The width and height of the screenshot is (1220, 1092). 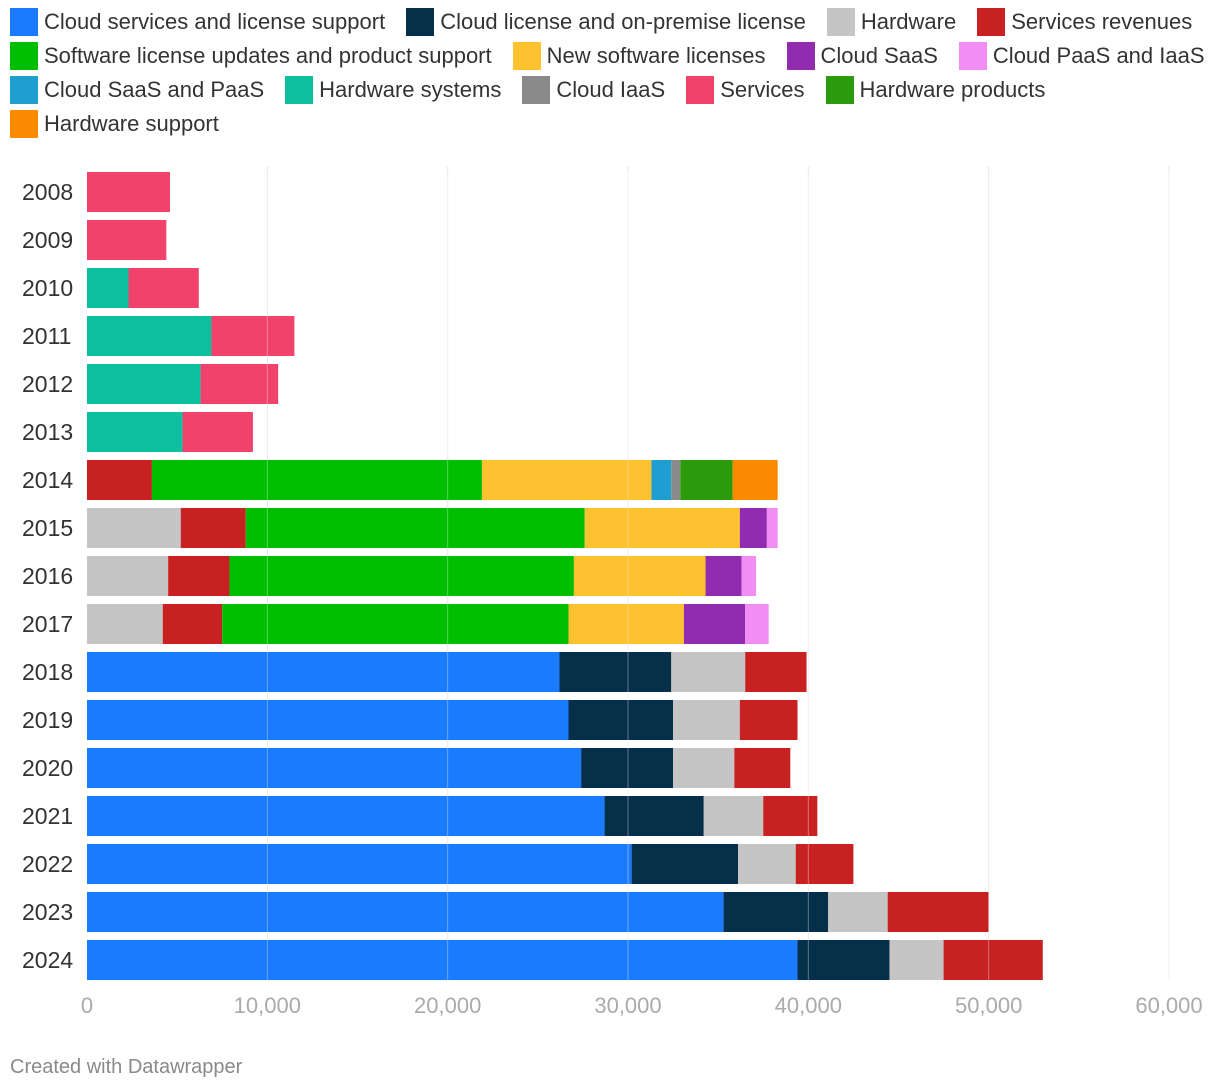 What do you see at coordinates (626, 624) in the screenshot?
I see `bar-segment-2017-new-software-licenses` at bounding box center [626, 624].